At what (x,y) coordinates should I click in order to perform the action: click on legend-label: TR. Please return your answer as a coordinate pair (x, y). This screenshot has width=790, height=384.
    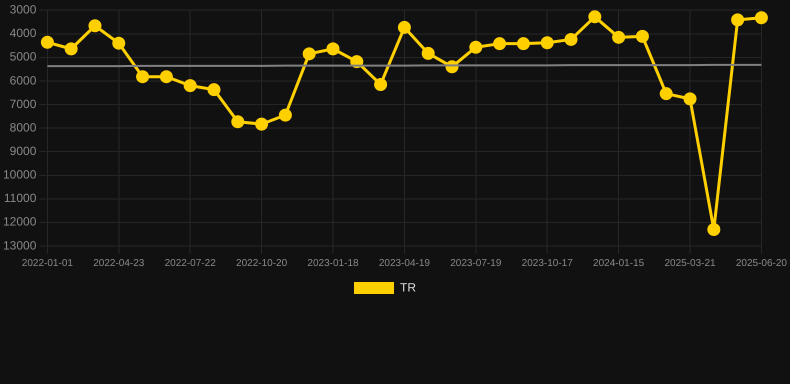
    Looking at the image, I should click on (408, 287).